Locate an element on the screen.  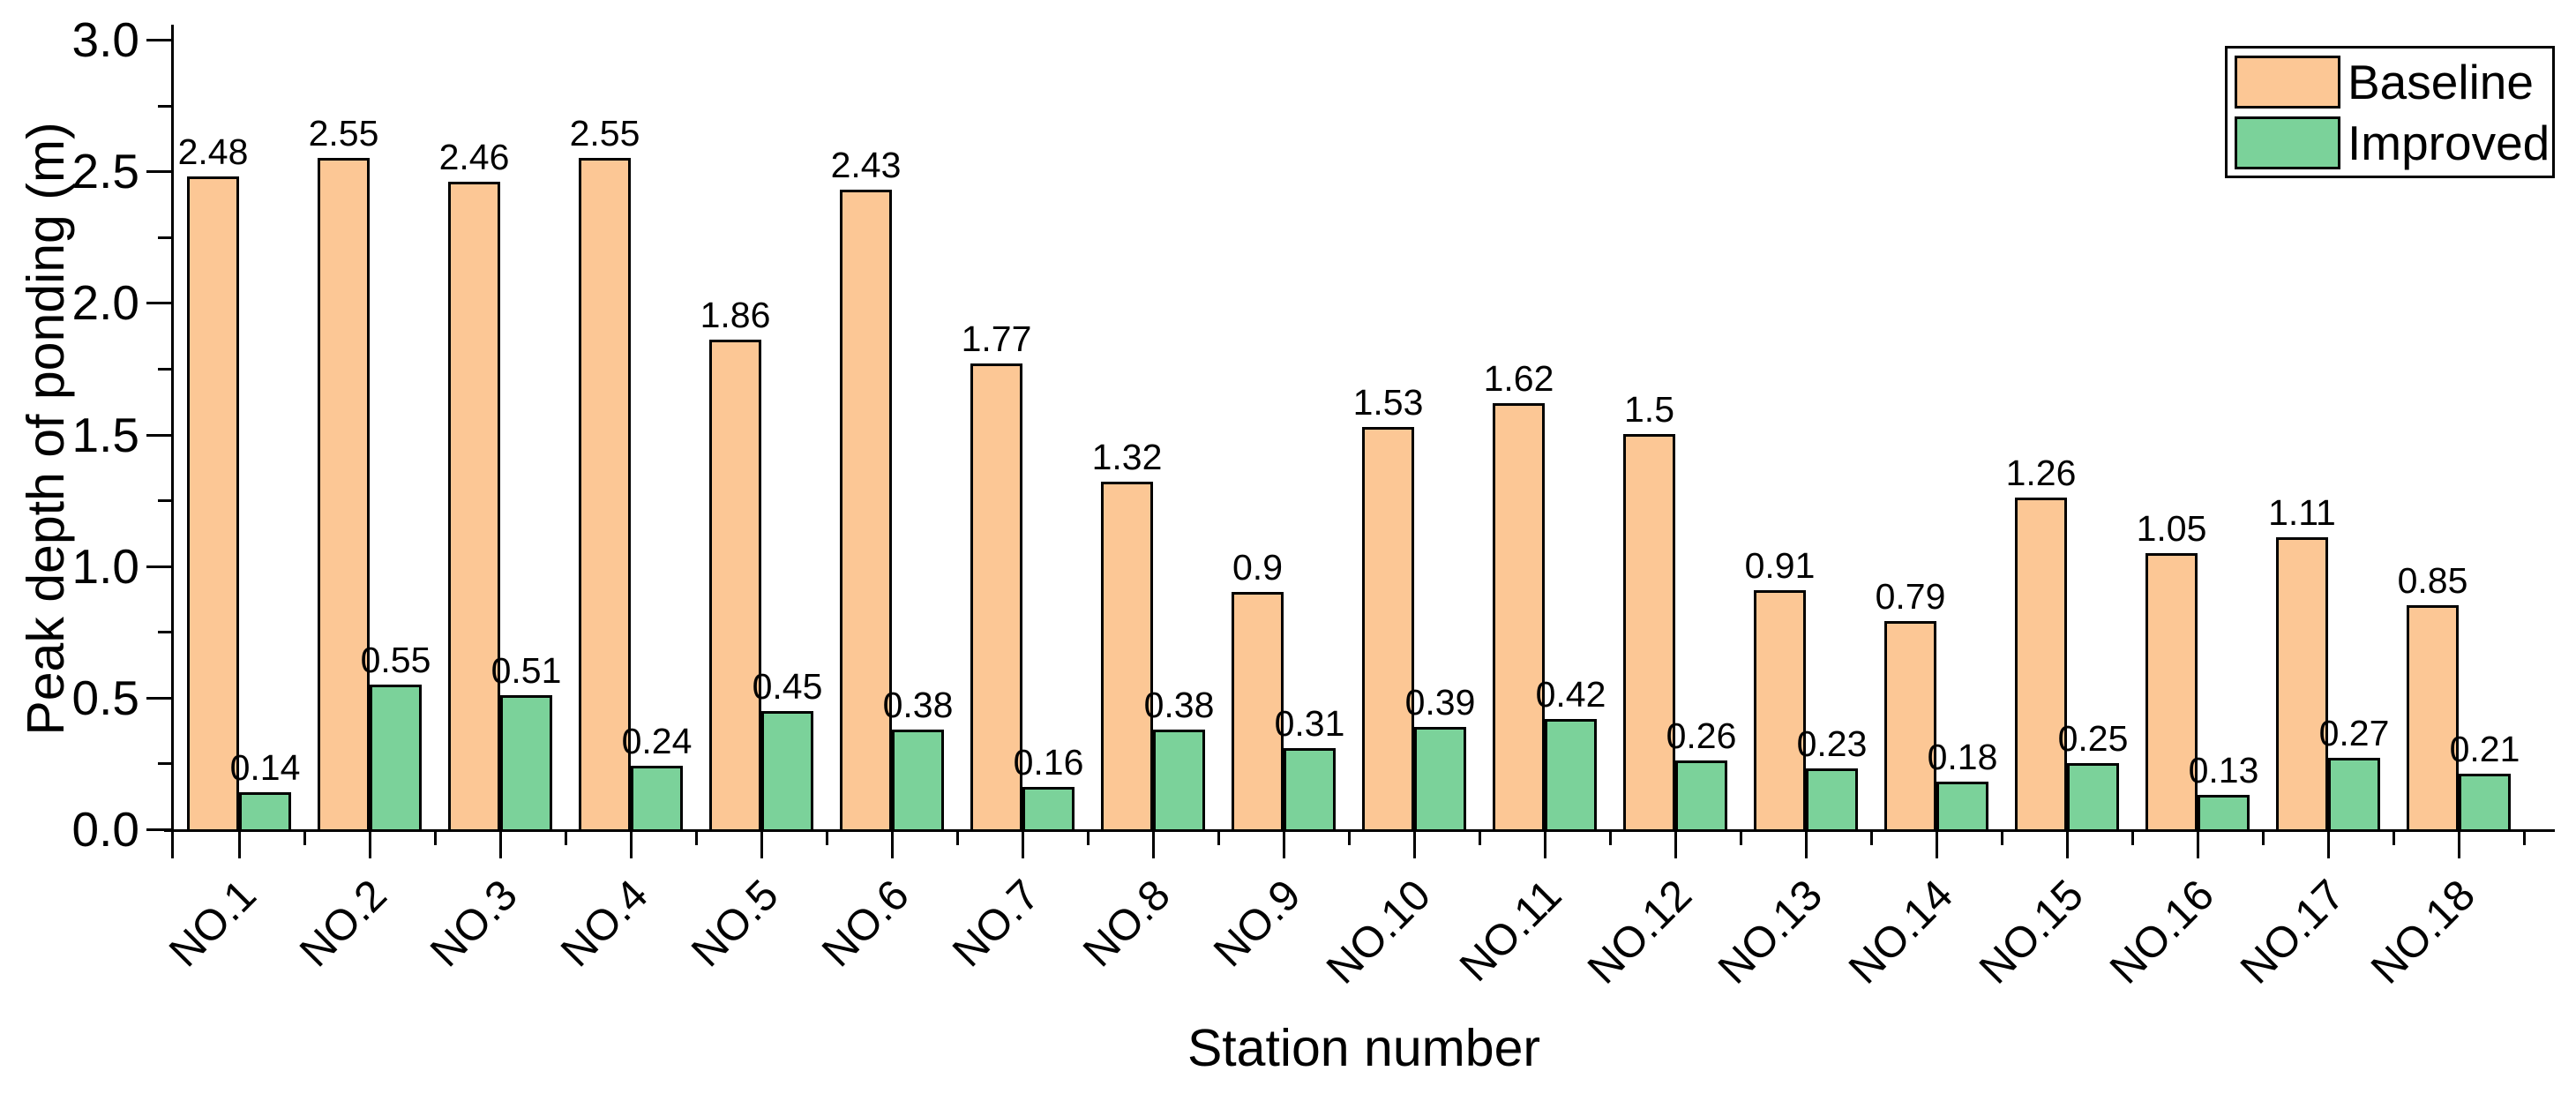
legend-row-improved: Improved is located at coordinates (2392, 142).